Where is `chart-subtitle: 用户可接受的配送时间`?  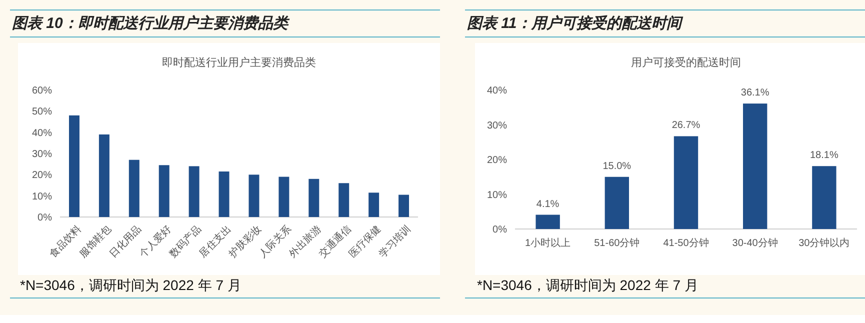
chart-subtitle: 用户可接受的配送时间 is located at coordinates (686, 62).